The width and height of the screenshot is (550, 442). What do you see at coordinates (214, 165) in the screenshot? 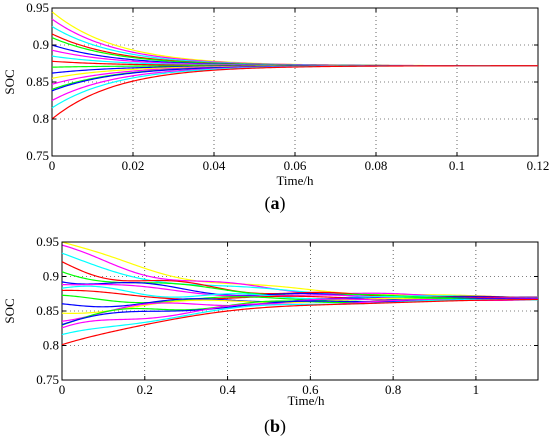
I see `x-tick-label: 0.04` at bounding box center [214, 165].